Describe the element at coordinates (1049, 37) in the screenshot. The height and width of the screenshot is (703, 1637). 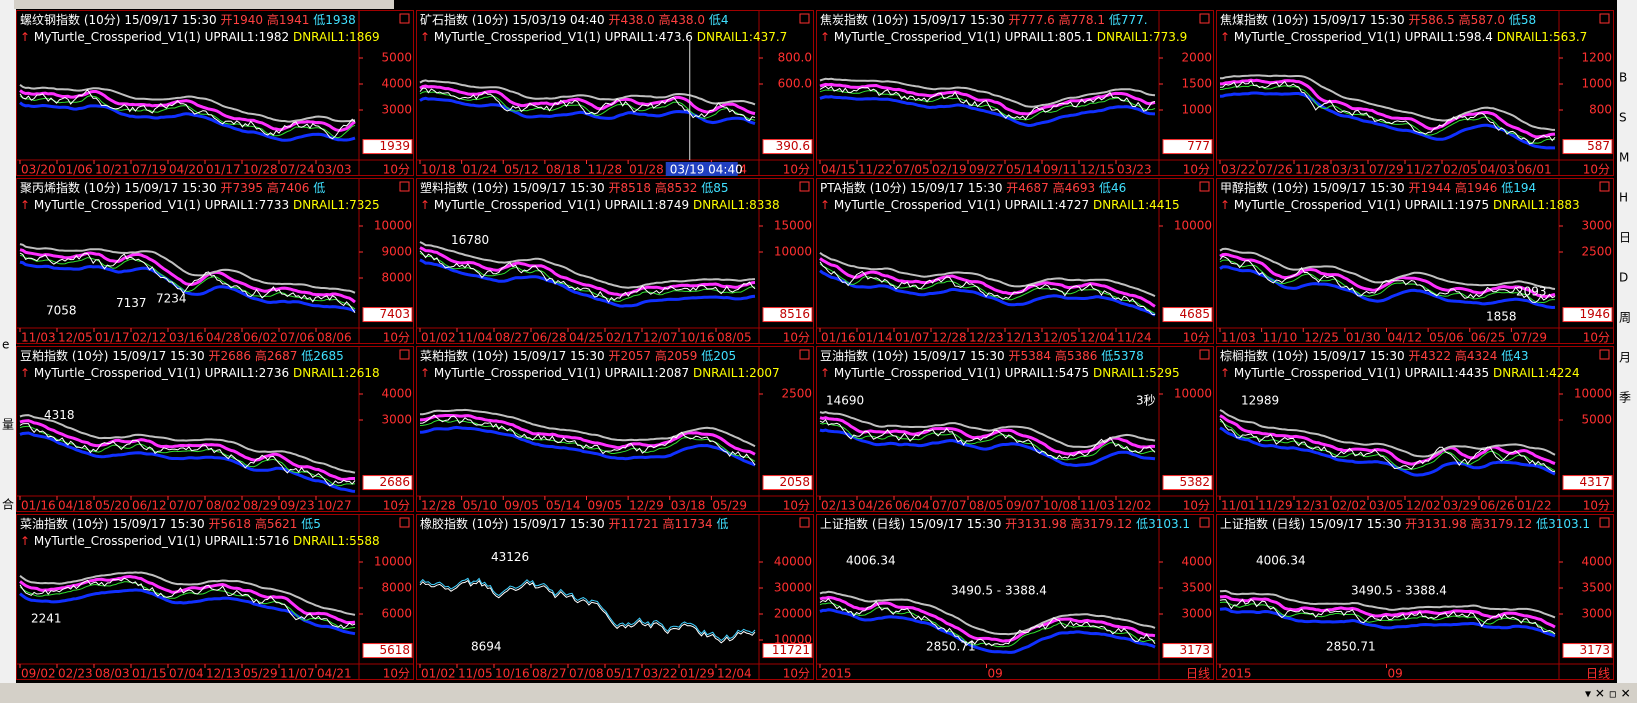
I see `indicator-up: UPRAIL1:805.1` at that location.